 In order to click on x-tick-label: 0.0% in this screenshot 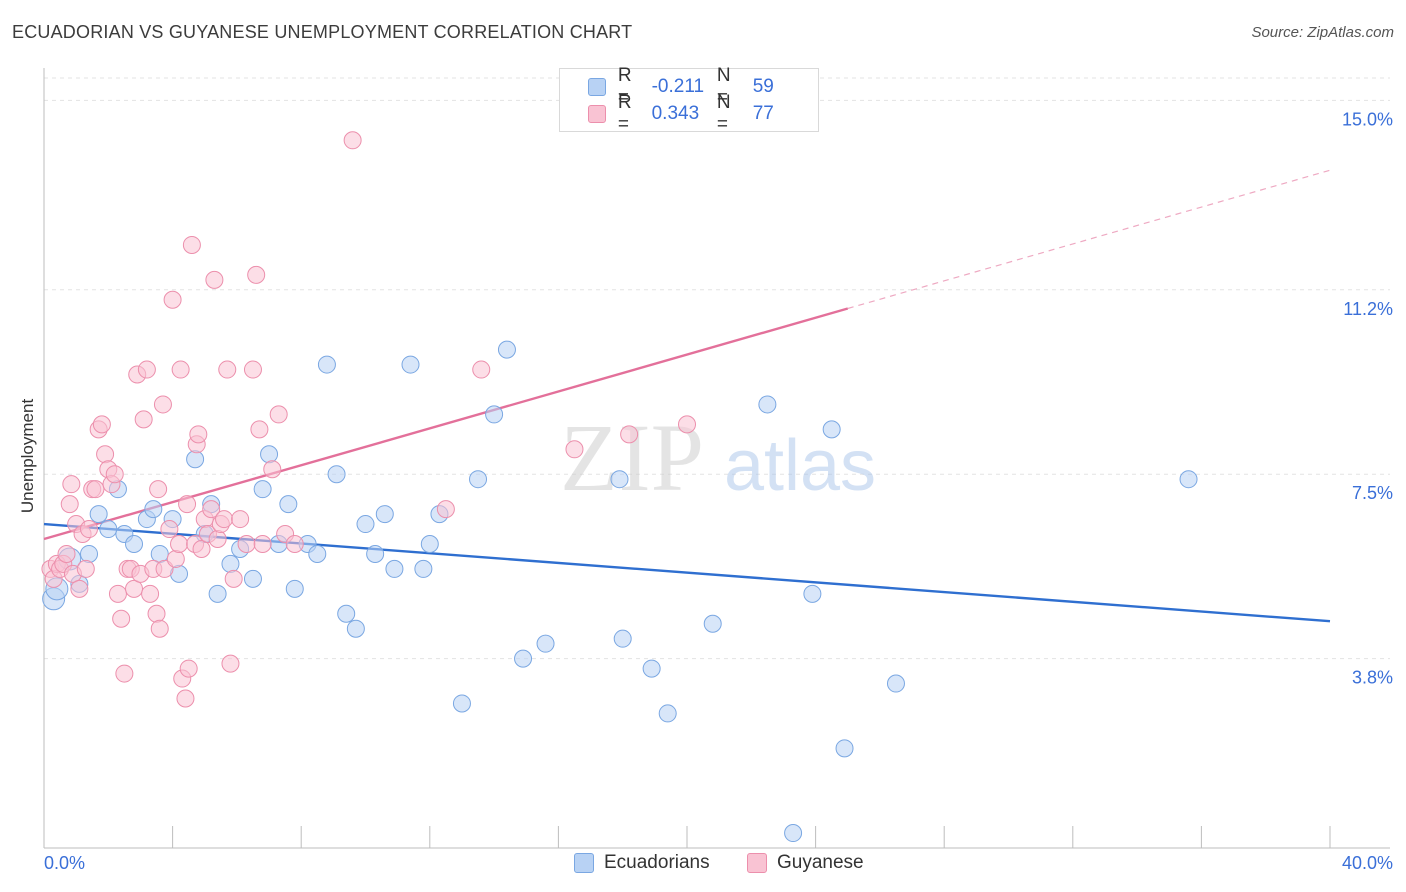, I will do `click(64, 863)`.